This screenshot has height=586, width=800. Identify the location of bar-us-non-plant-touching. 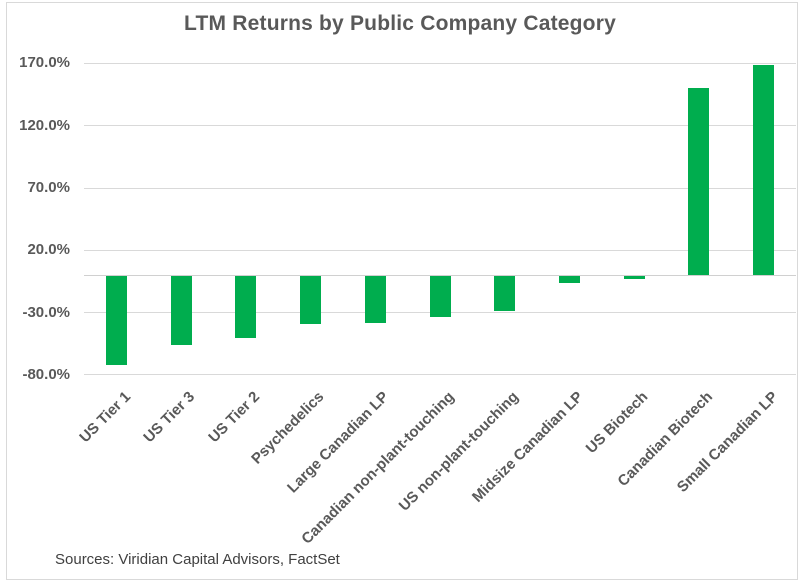
(505, 293).